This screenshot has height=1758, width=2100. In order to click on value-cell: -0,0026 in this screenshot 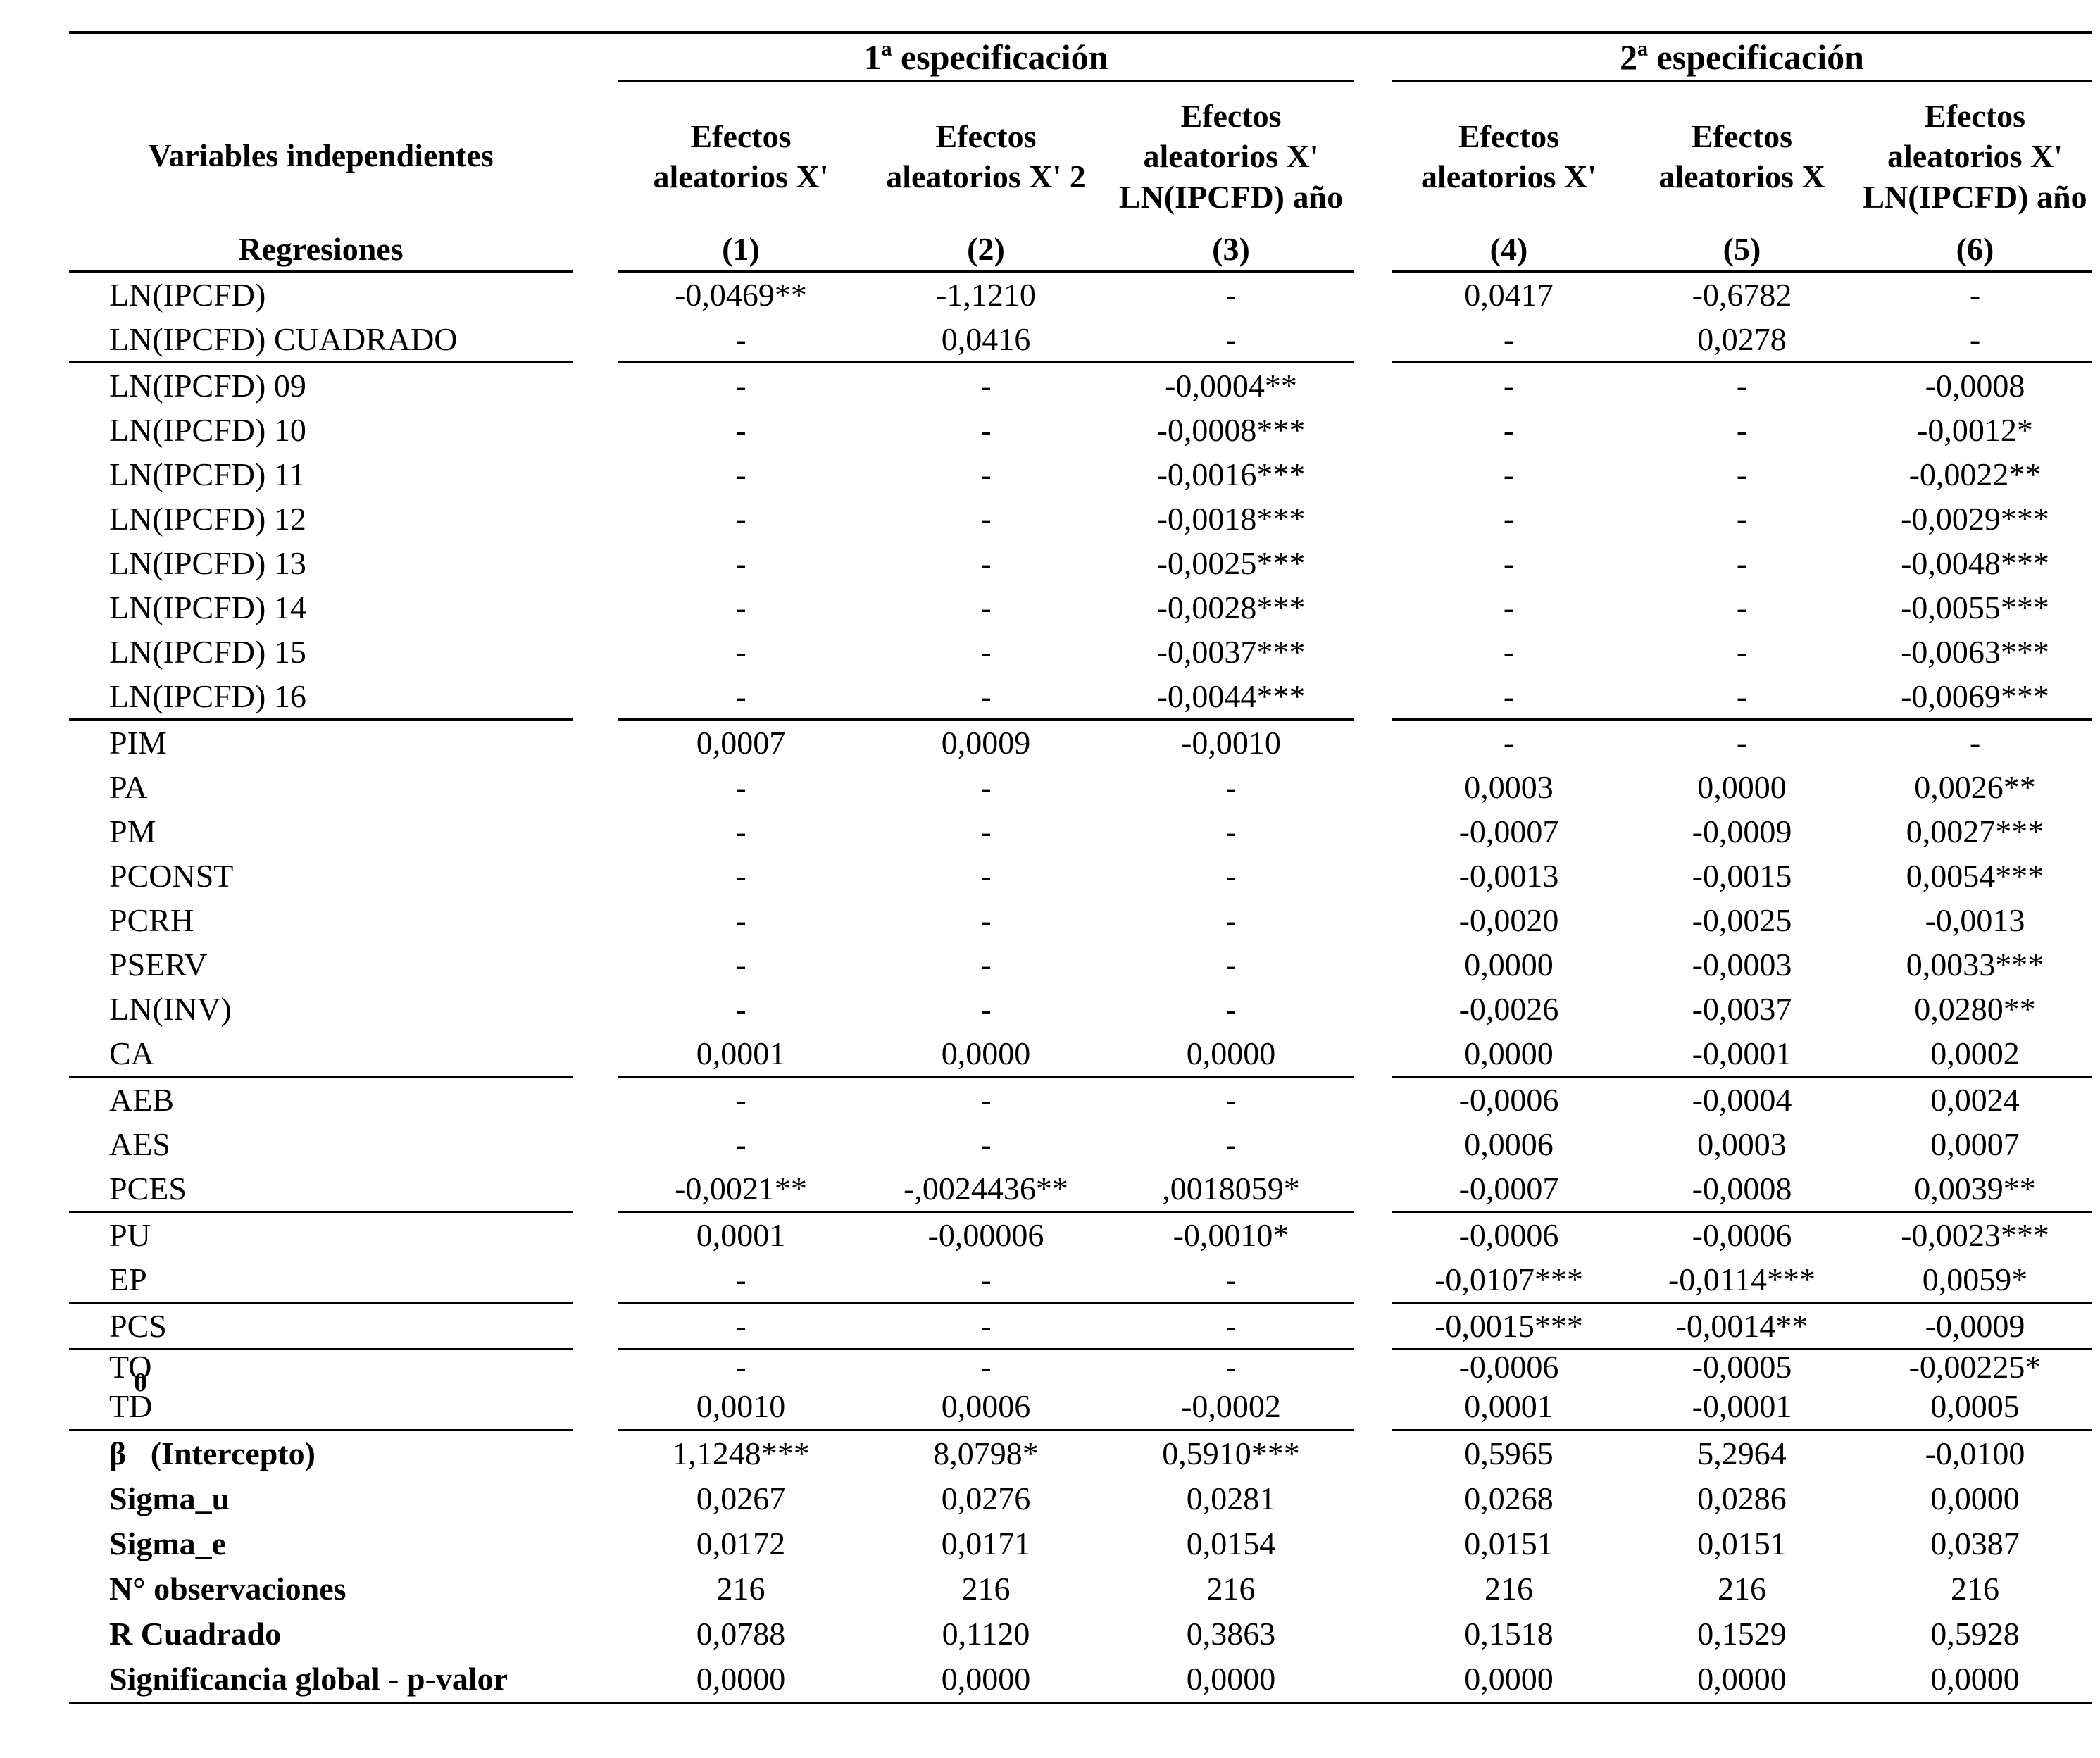, I will do `click(1508, 1008)`.